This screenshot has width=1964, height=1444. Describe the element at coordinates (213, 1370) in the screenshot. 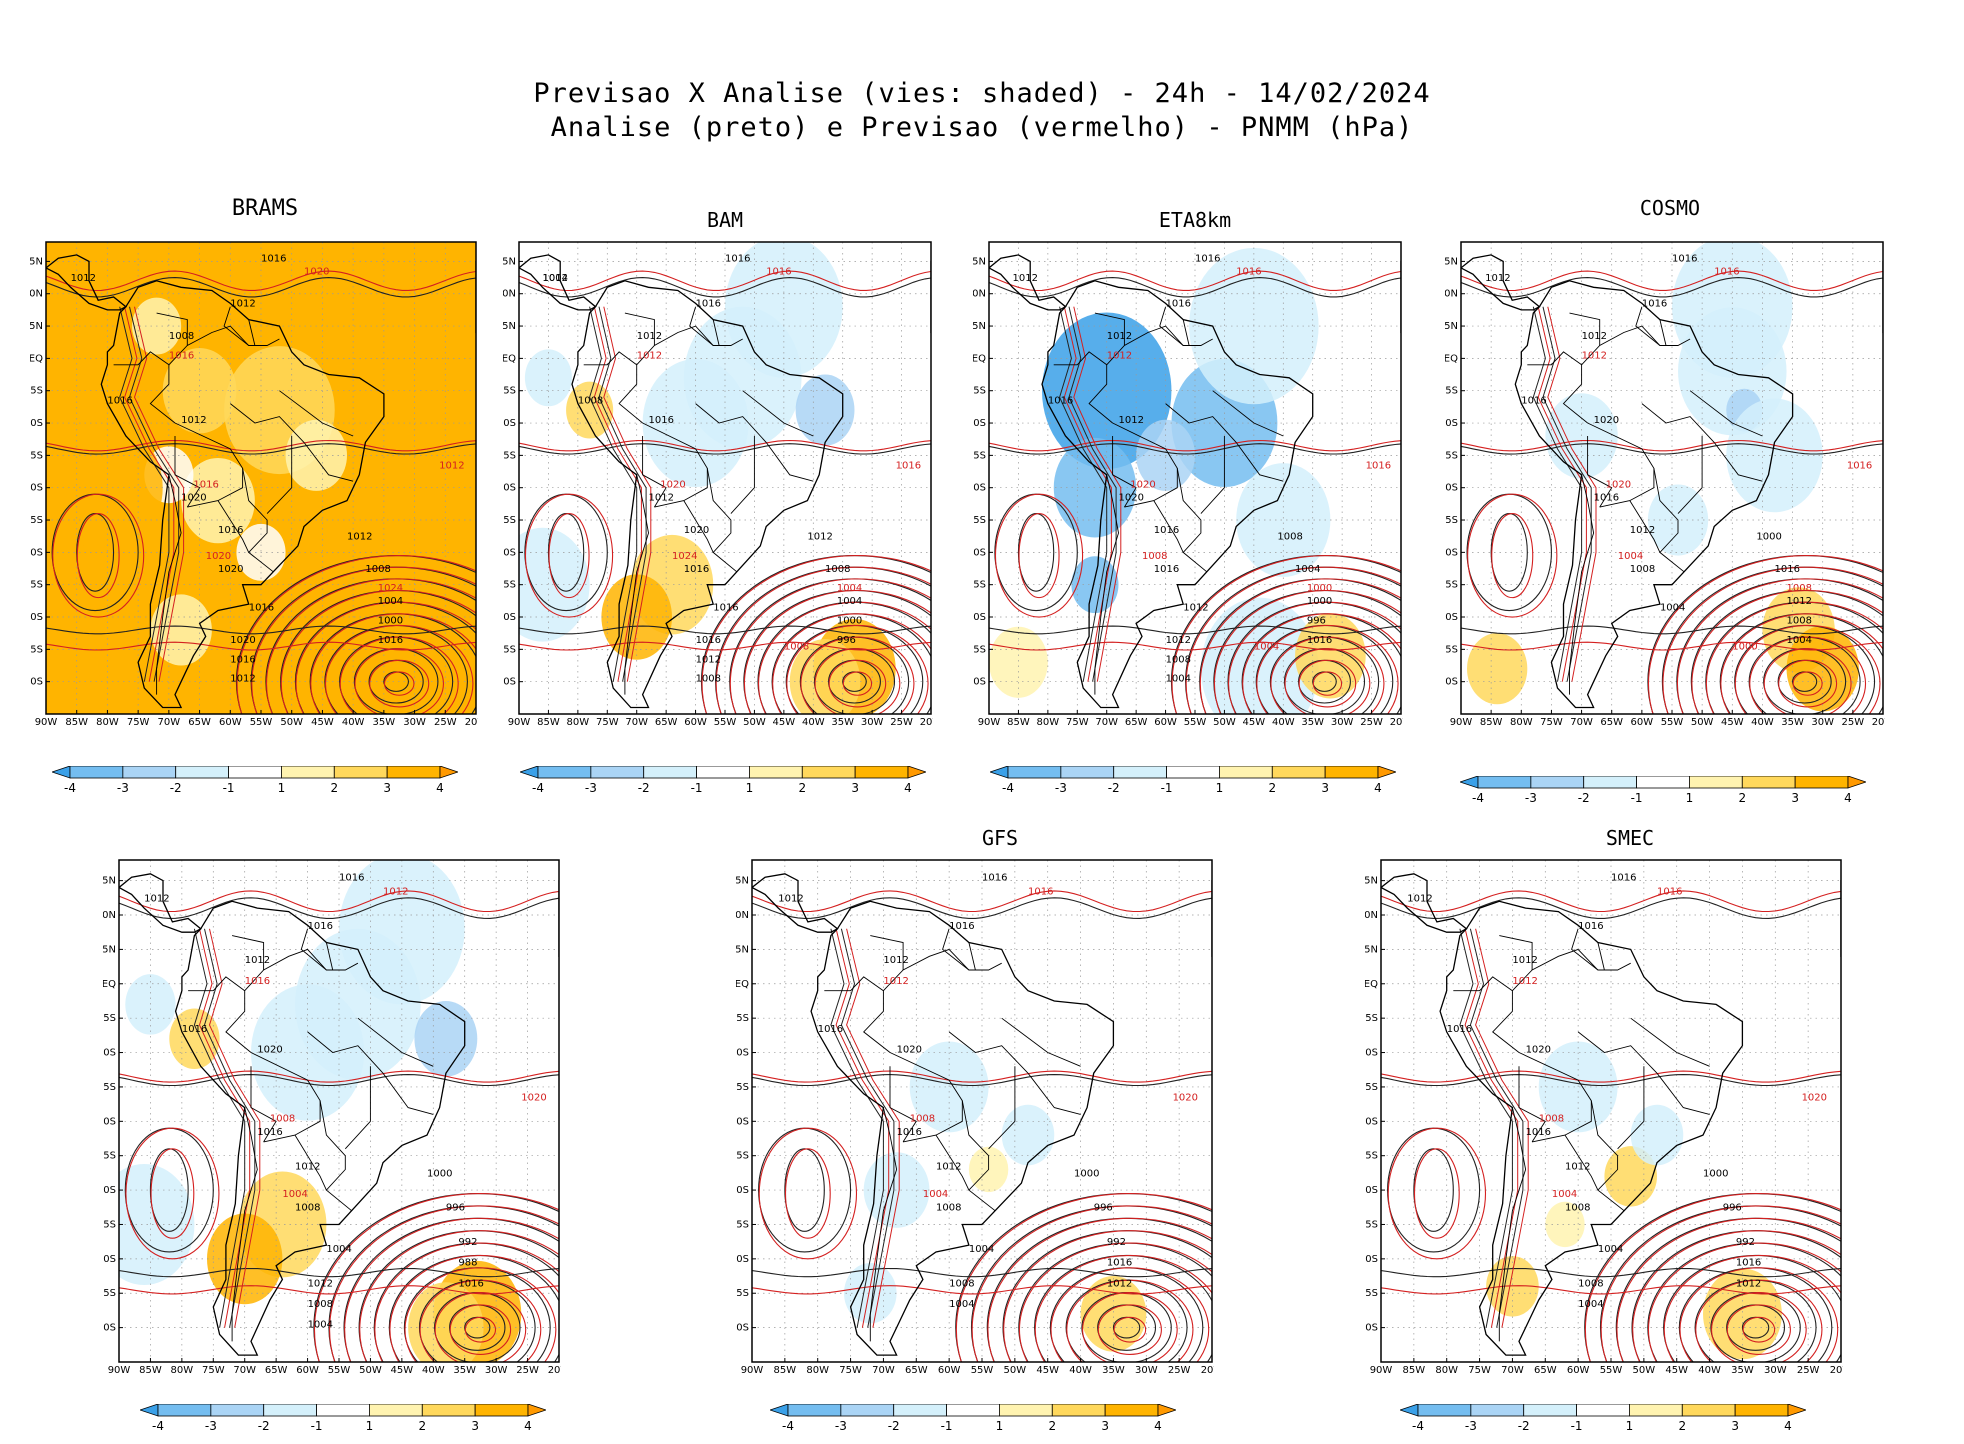

I see `lon-tick-label: 75W` at that location.